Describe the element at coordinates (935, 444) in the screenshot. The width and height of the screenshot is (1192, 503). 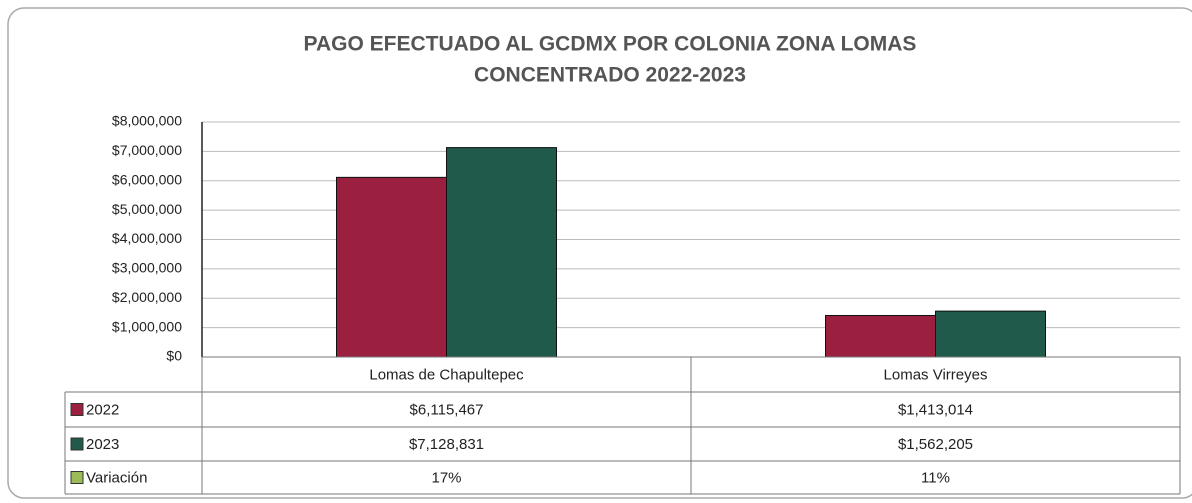
I see `table-value: $1,562,205` at that location.